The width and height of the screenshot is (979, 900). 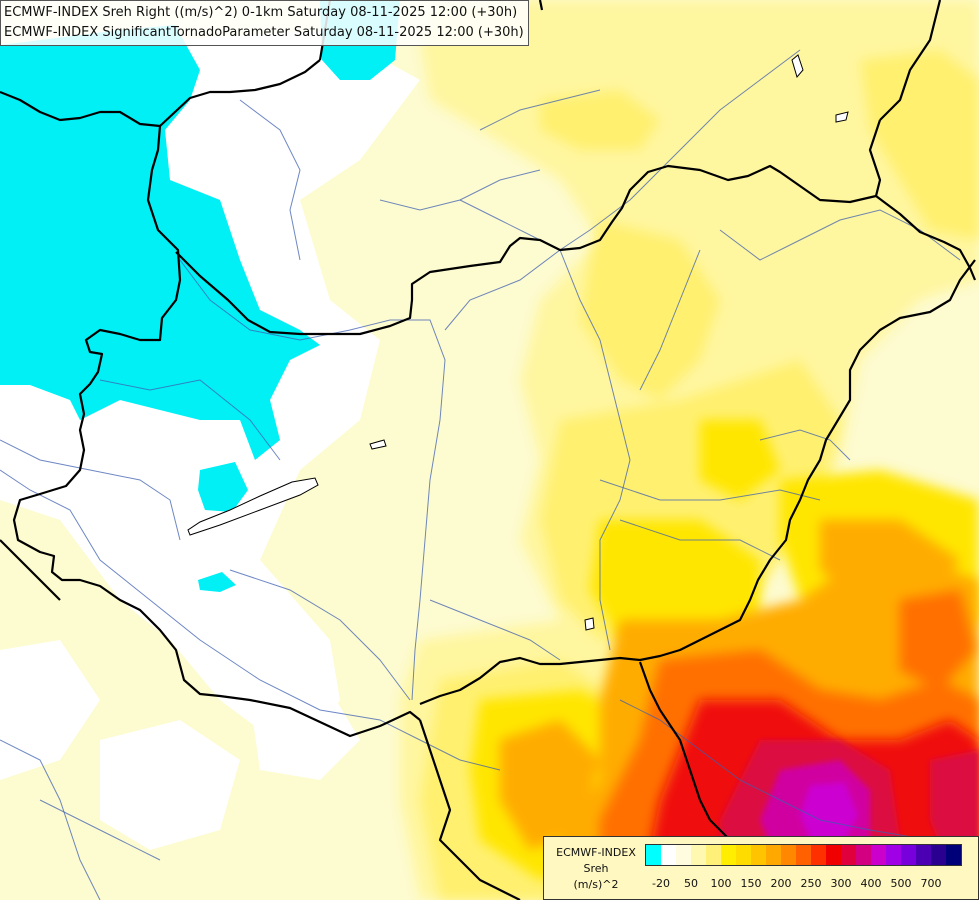 What do you see at coordinates (596, 884) in the screenshot?
I see `legend-unit: (m/s)^2` at bounding box center [596, 884].